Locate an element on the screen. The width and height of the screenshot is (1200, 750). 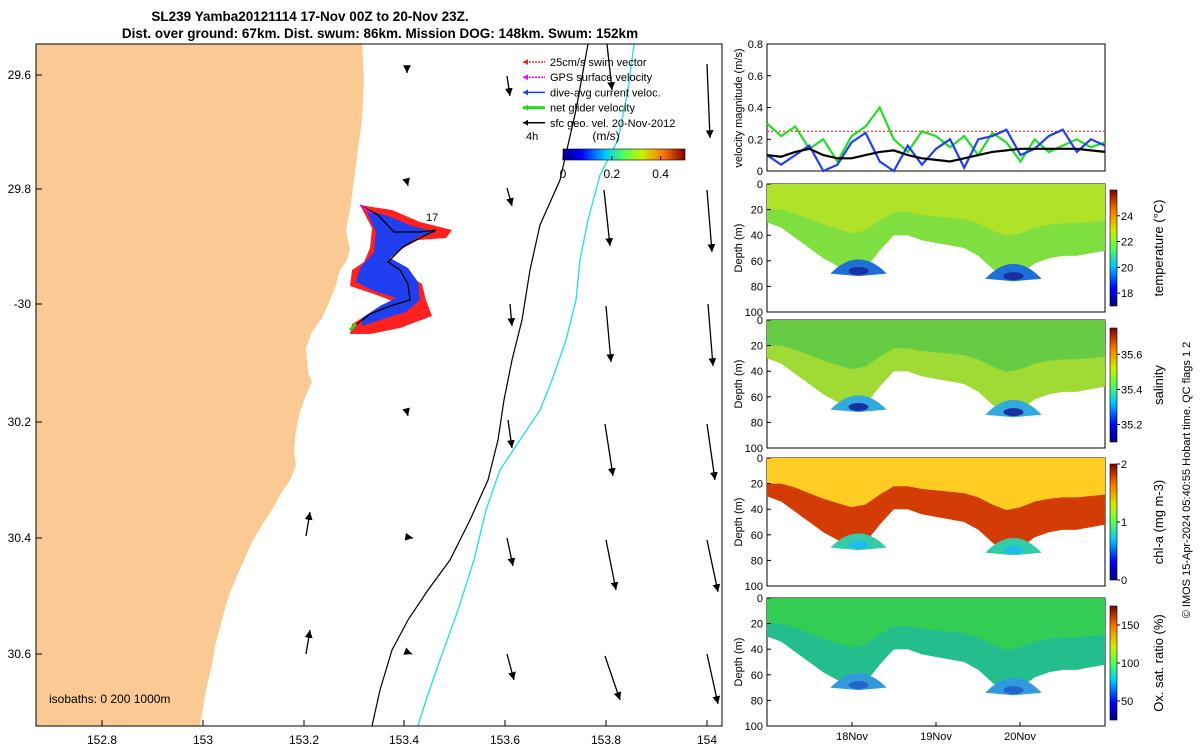
time-tick-label: 18Nov is located at coordinates (852, 737).